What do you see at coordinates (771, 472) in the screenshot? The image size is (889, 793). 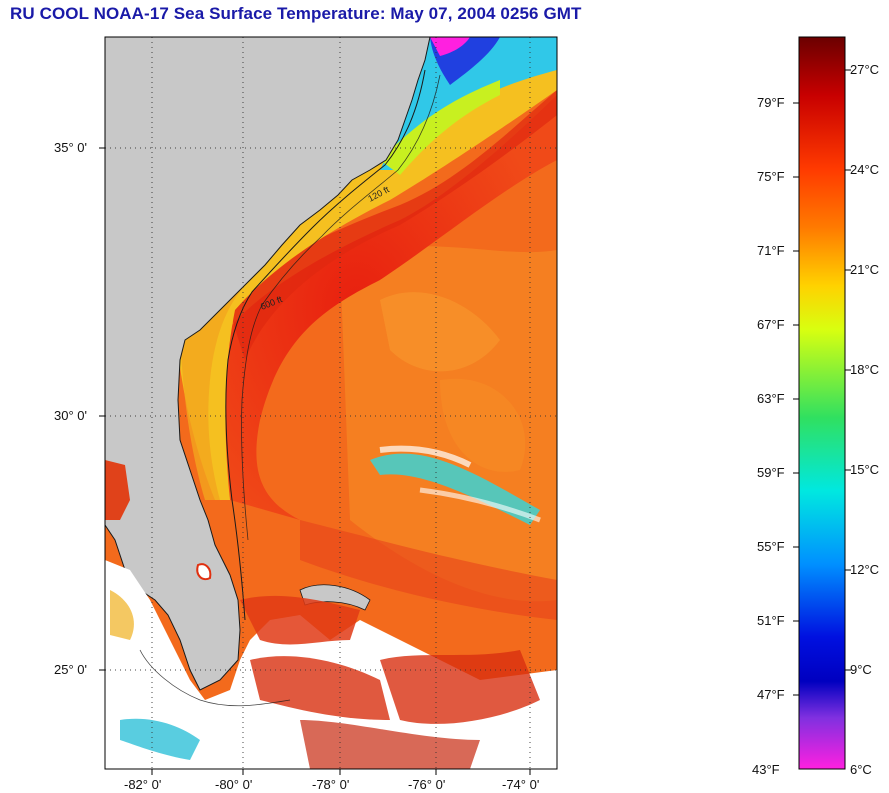 I see `cbar-f-59: 59°F` at bounding box center [771, 472].